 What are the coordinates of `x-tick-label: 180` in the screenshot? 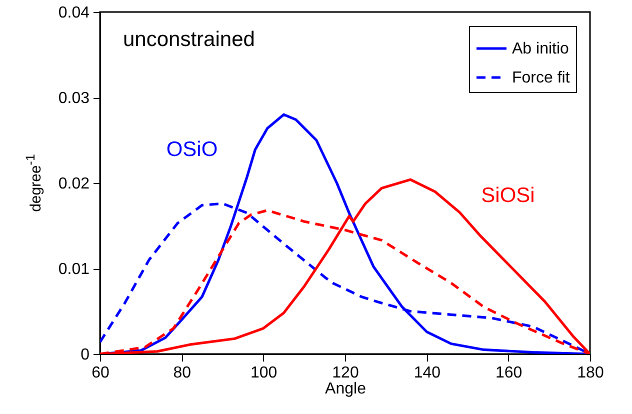 It's located at (590, 373).